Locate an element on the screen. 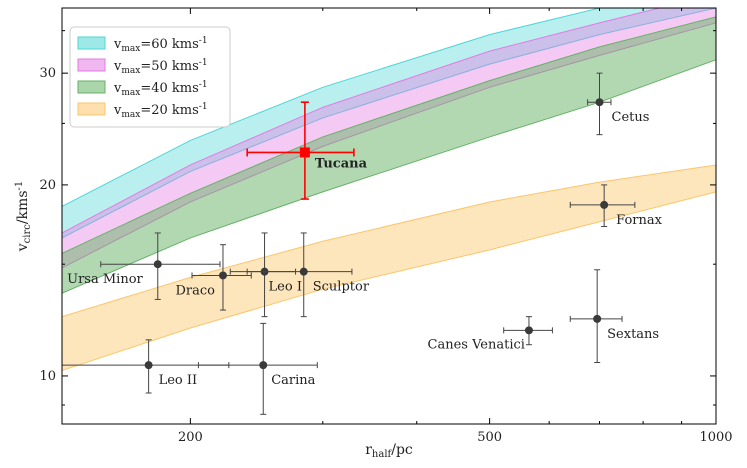 Image resolution: width=747 pixels, height=468 pixels. point-label-fornax: Fornax is located at coordinates (639, 220).